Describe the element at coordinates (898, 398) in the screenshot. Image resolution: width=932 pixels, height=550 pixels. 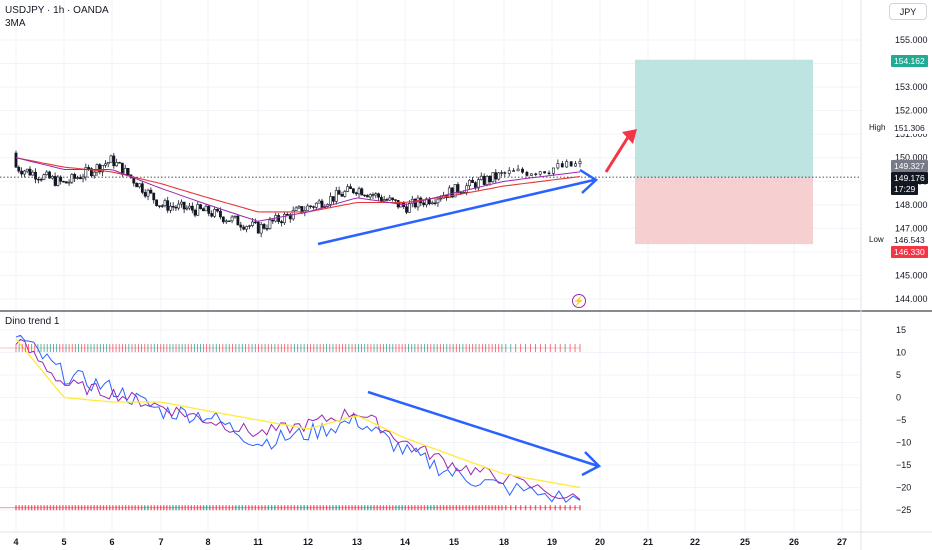
I see `osc-tick-3: 0` at that location.